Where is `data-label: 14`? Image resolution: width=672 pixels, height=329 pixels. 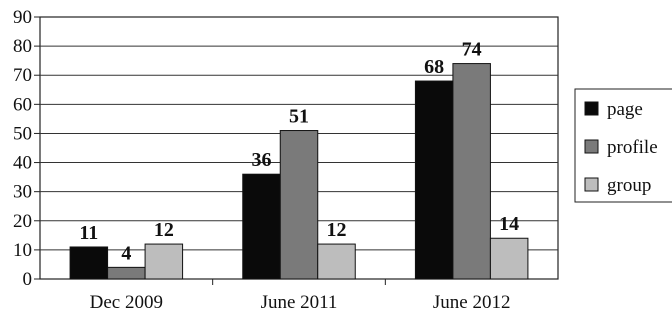
data-label: 14 is located at coordinates (509, 224).